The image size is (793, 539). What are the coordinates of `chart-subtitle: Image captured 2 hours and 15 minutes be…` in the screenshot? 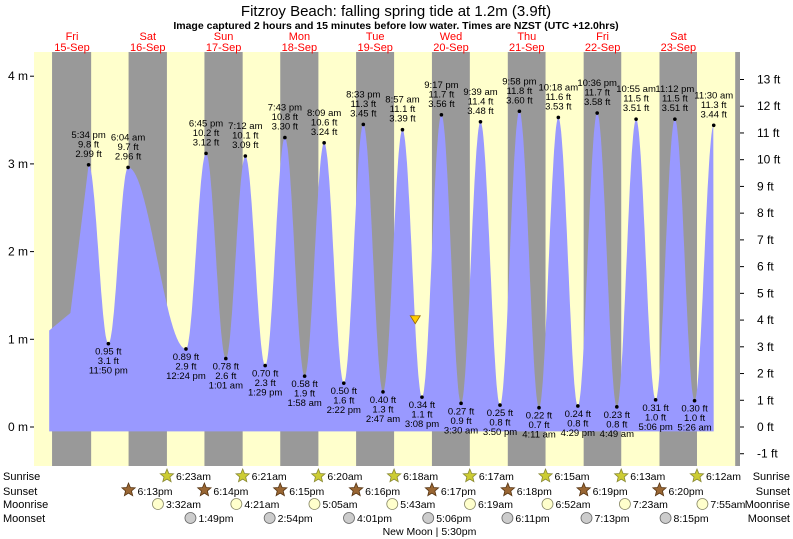 It's located at (395, 26).